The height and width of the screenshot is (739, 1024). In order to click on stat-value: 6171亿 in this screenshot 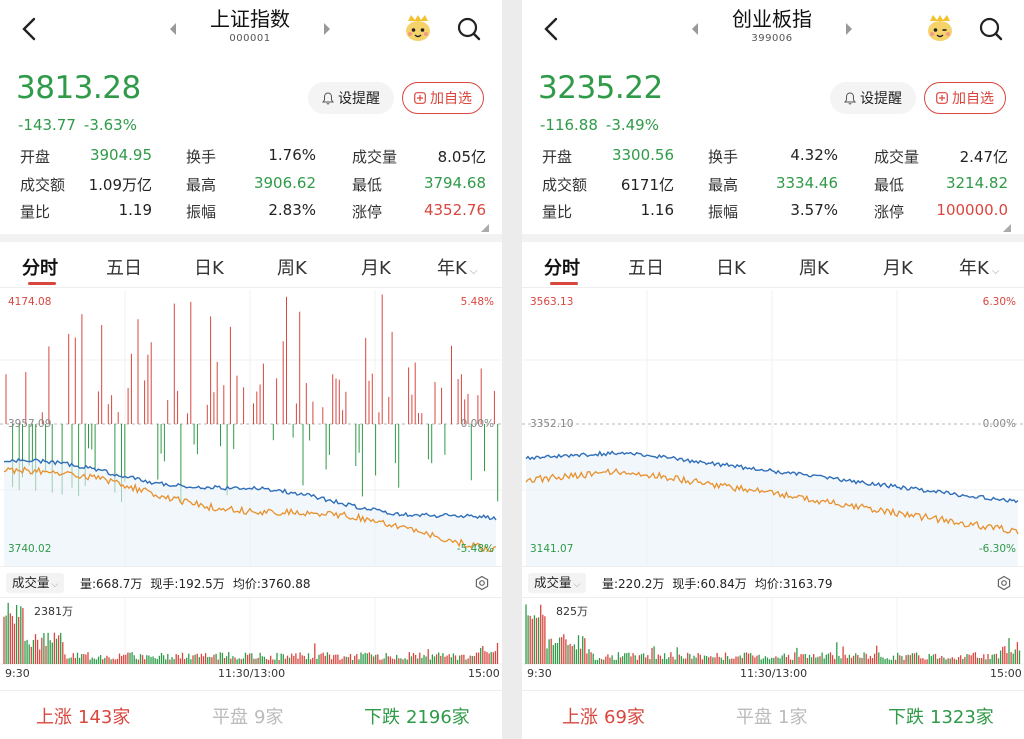, I will do `click(647, 184)`.